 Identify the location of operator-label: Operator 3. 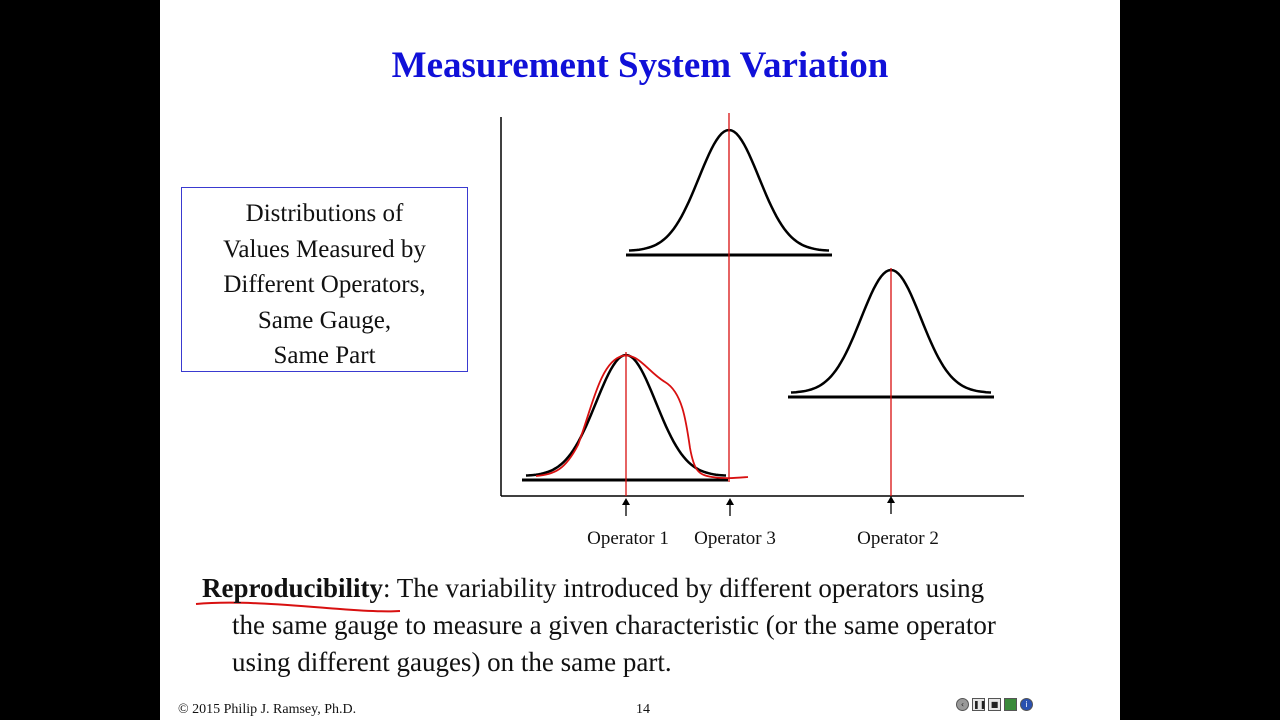
(735, 538).